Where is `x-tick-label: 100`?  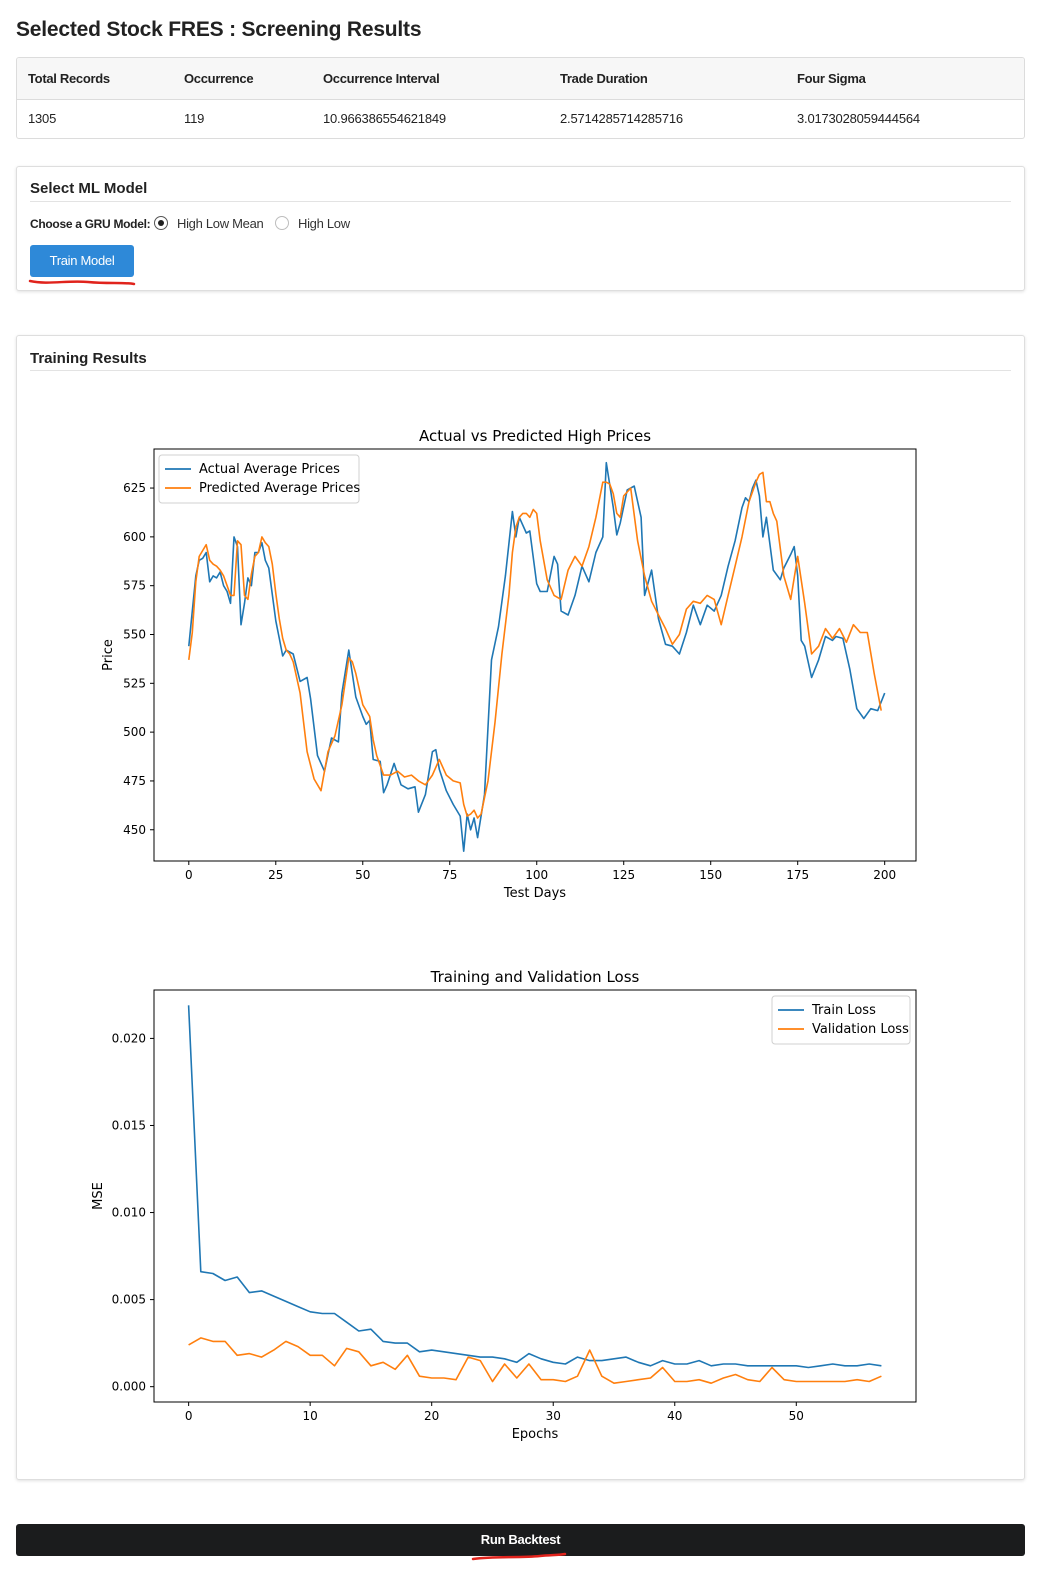
x-tick-label: 100 is located at coordinates (536, 875).